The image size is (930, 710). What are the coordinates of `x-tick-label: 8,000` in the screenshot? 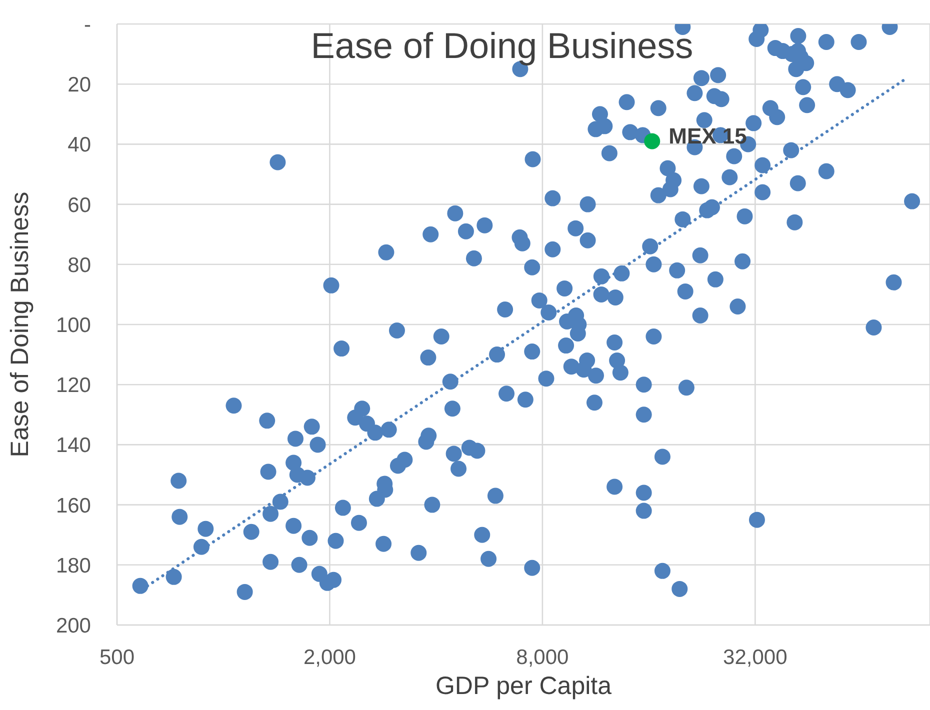 It's located at (542, 657).